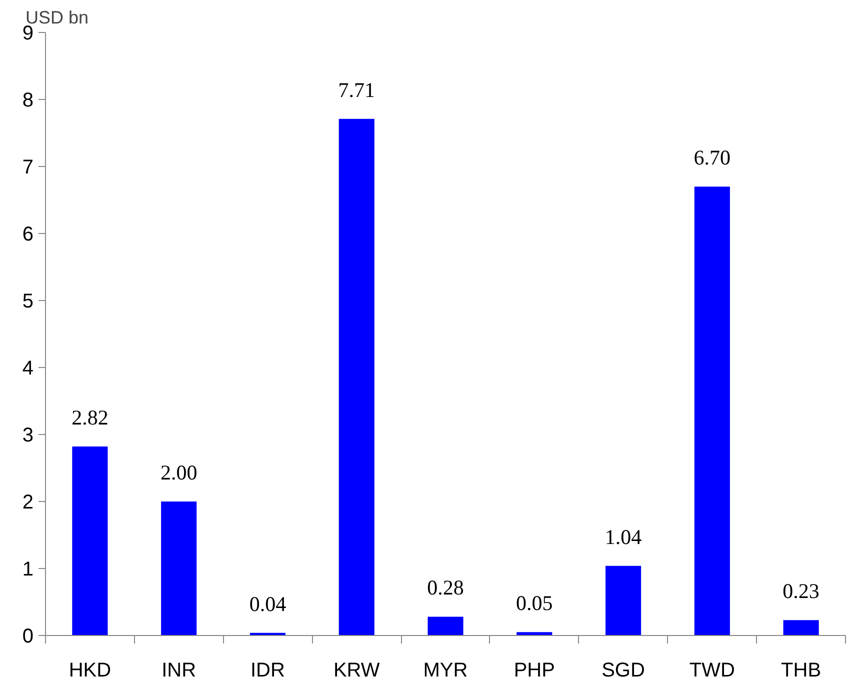  What do you see at coordinates (712, 671) in the screenshot?
I see `x-tick-label: TWD` at bounding box center [712, 671].